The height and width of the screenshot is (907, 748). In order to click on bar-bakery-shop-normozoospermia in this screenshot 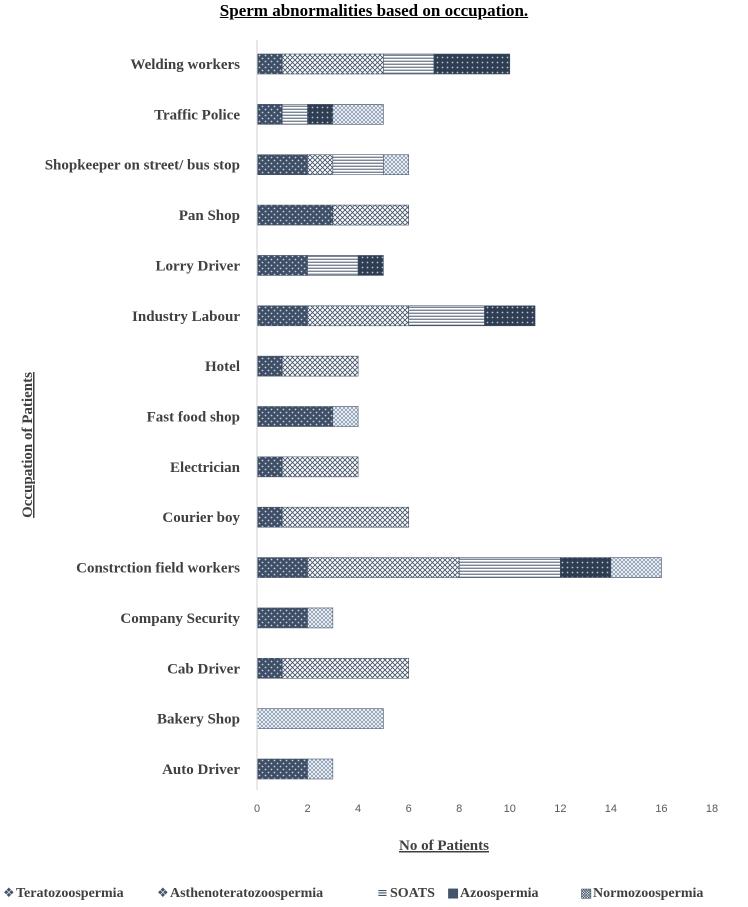, I will do `click(320, 718)`.